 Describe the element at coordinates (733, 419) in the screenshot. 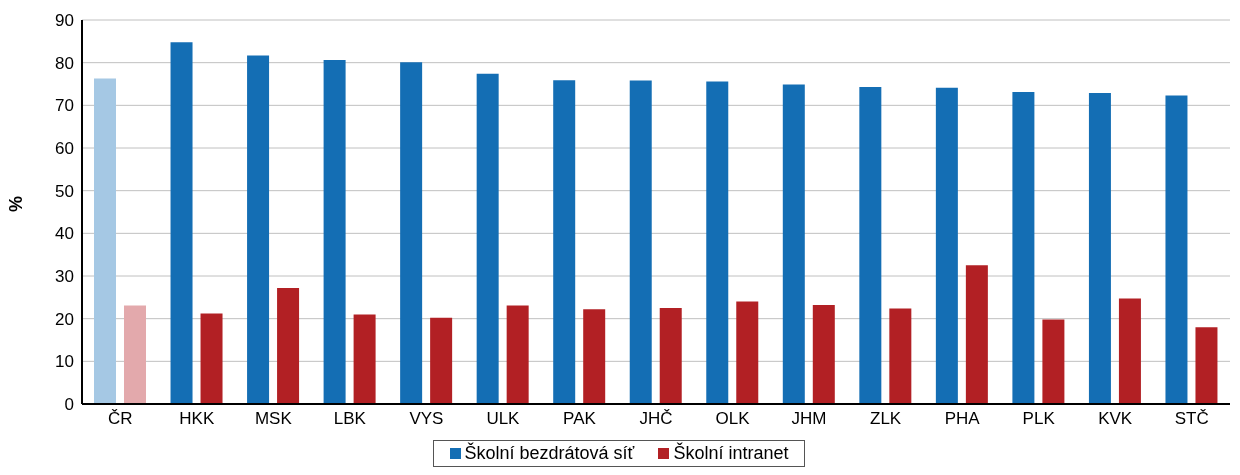

I see `x-tick-label: OLK` at that location.